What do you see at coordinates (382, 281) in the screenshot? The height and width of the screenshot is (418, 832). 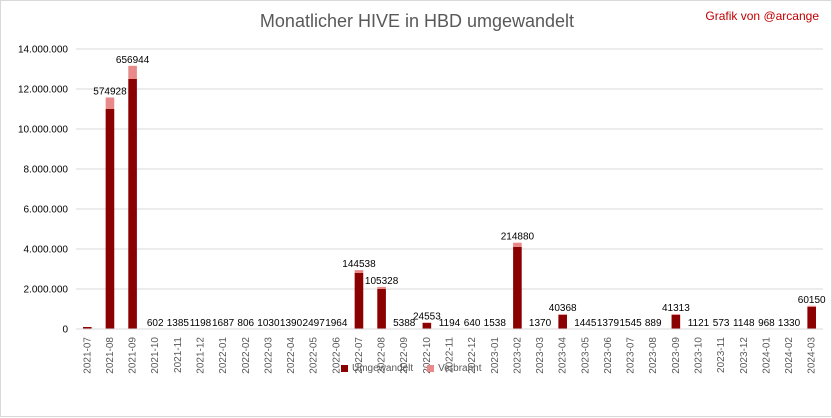 I see `data-label: 105328` at bounding box center [382, 281].